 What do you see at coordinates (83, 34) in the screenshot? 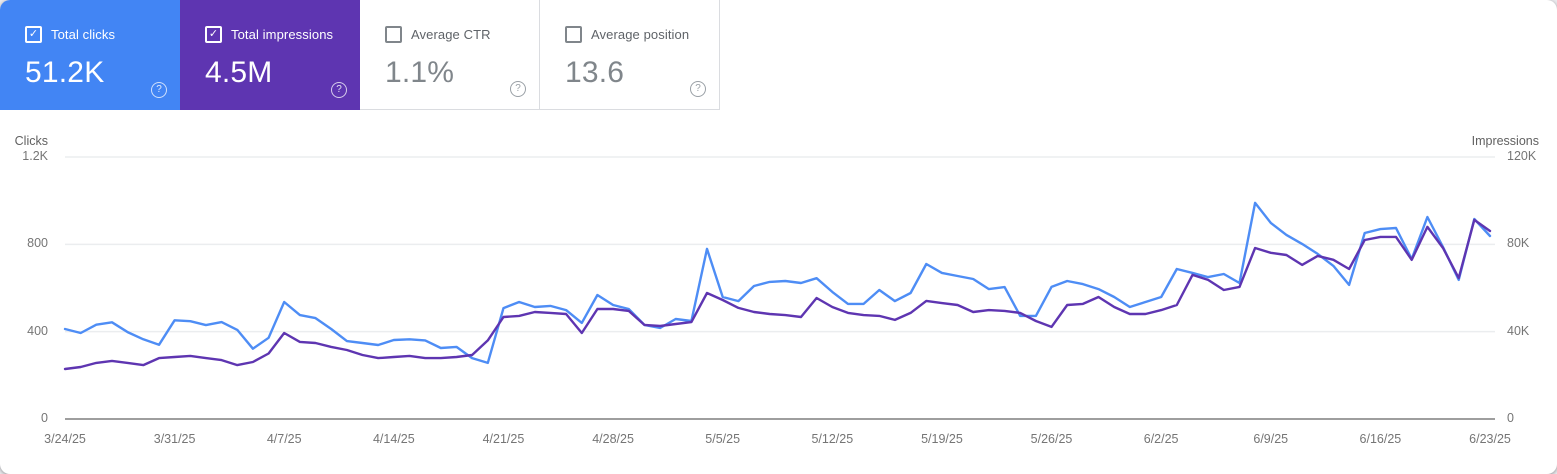
I see `card-label: Total clicks` at bounding box center [83, 34].